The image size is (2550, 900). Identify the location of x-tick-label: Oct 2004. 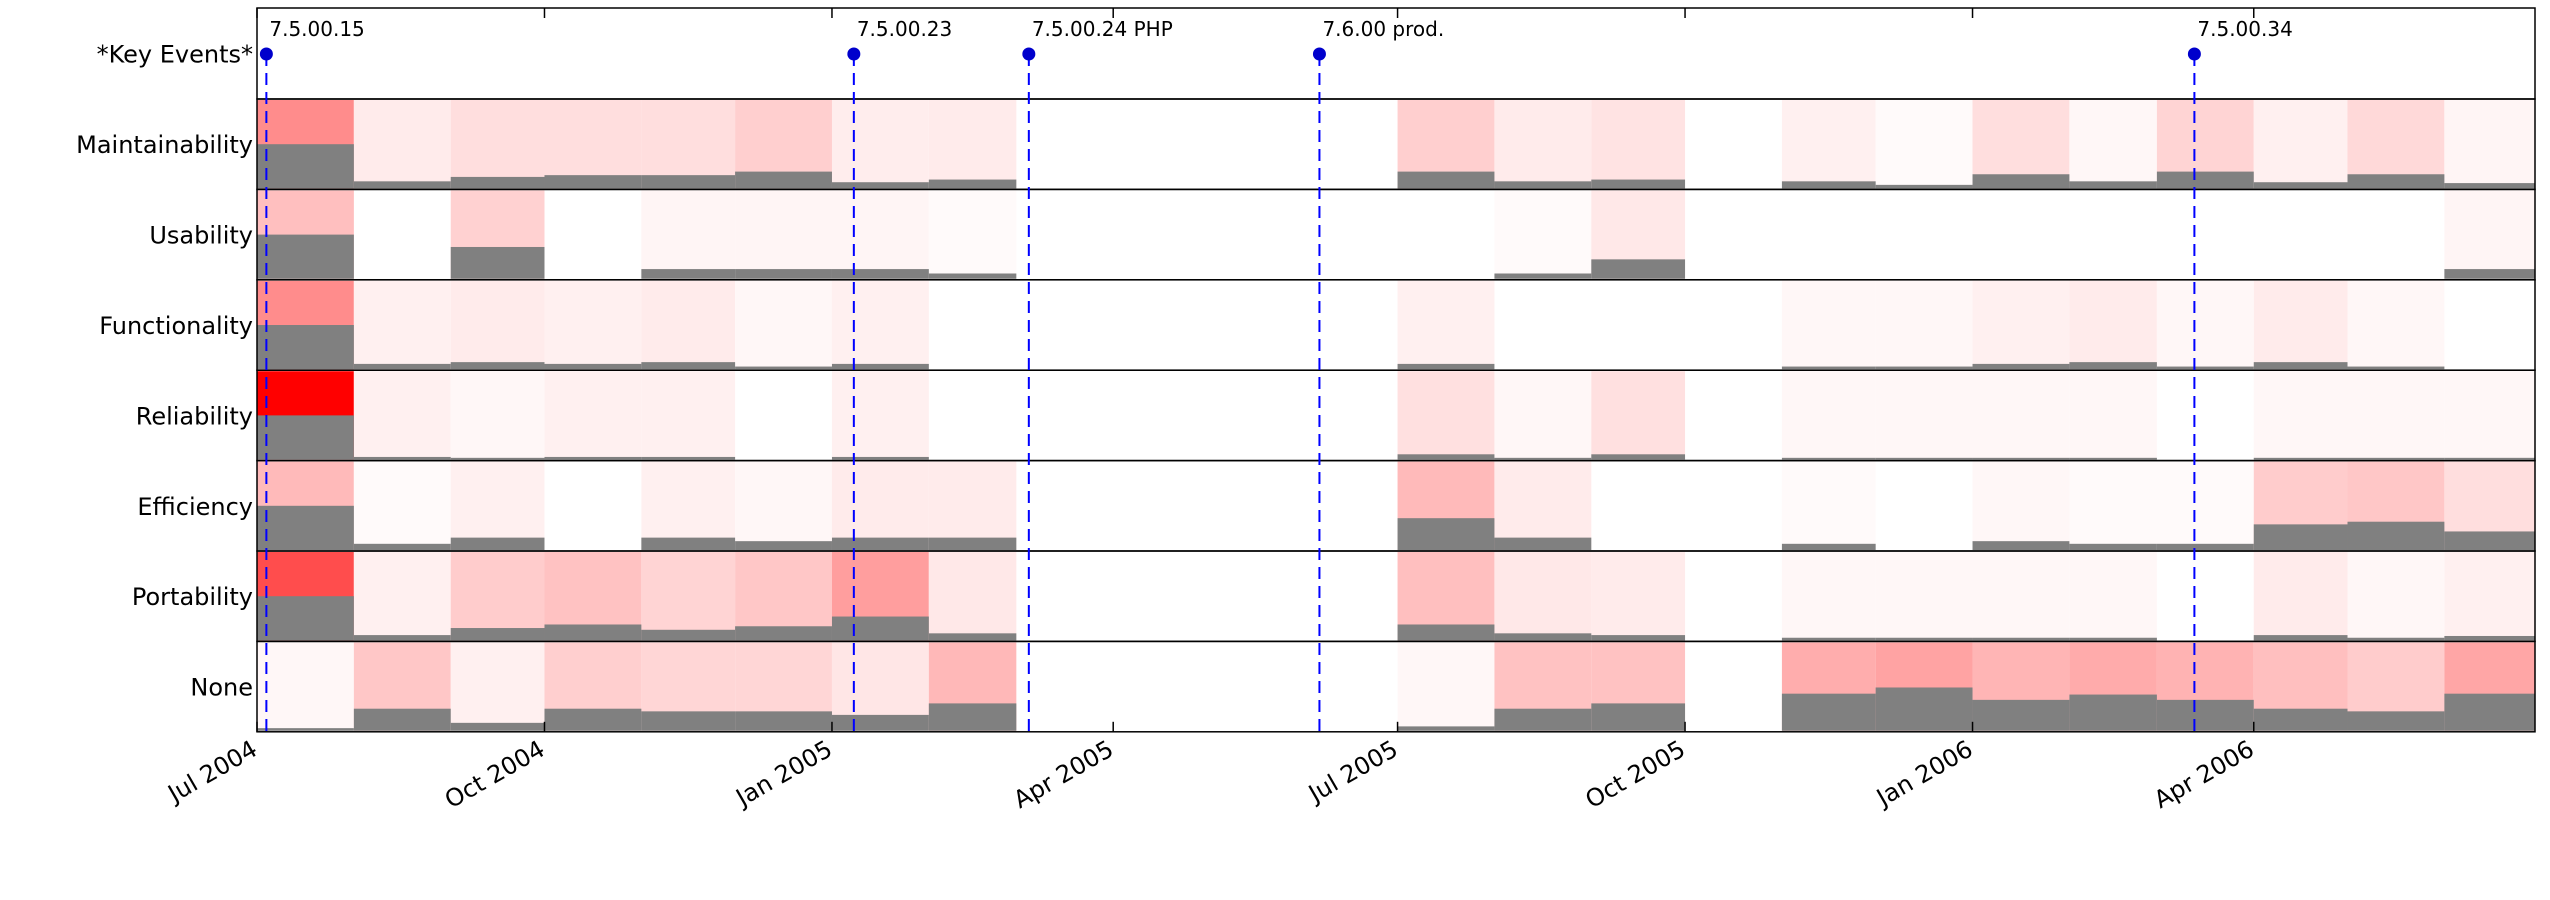
(494, 774).